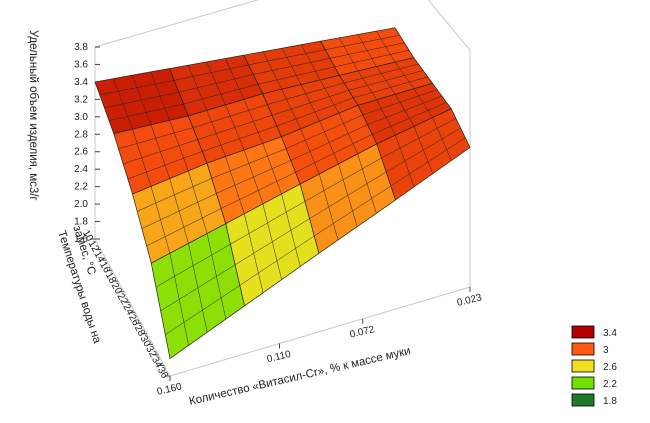  What do you see at coordinates (300, 376) in the screenshot?
I see `x-axis-title: Количество «Витасил-Cr», % к массе муки` at bounding box center [300, 376].